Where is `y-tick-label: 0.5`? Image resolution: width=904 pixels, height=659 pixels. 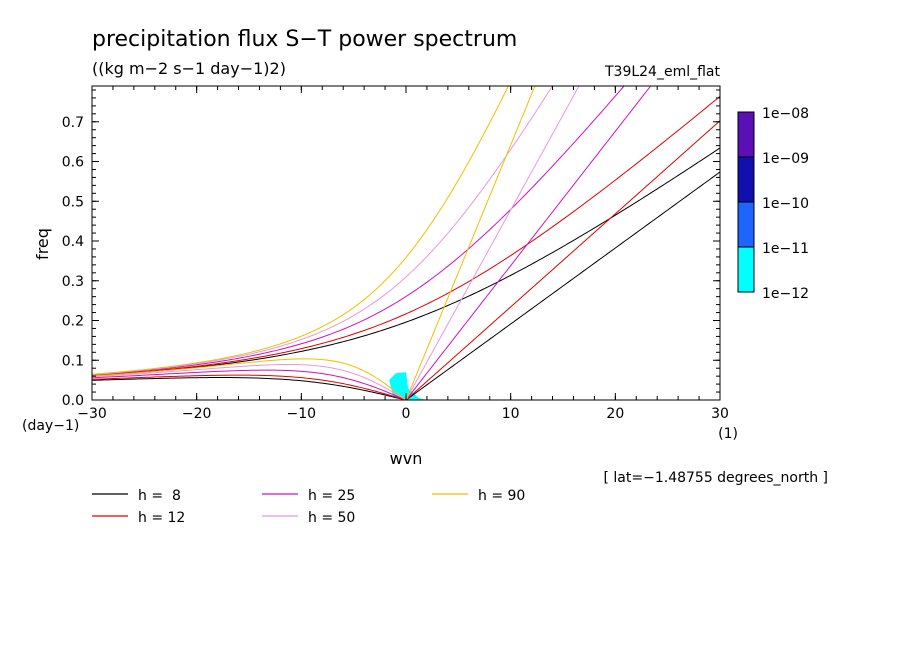
y-tick-label: 0.5 is located at coordinates (73, 202).